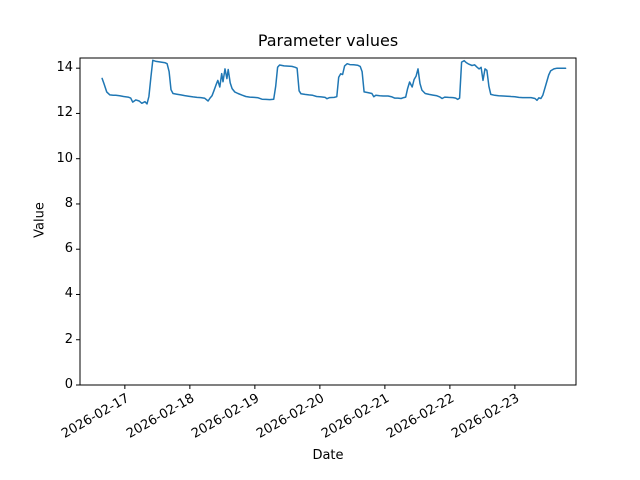  Describe the element at coordinates (334, 82) in the screenshot. I see `data-line` at that location.